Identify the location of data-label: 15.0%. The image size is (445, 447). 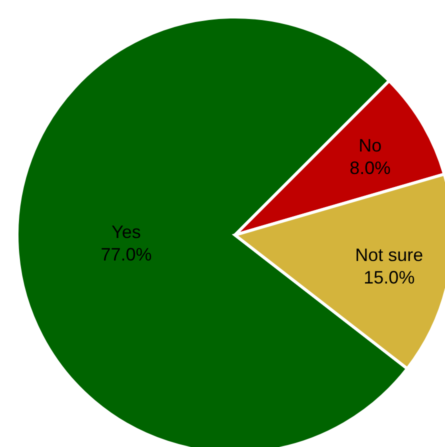
(389, 277).